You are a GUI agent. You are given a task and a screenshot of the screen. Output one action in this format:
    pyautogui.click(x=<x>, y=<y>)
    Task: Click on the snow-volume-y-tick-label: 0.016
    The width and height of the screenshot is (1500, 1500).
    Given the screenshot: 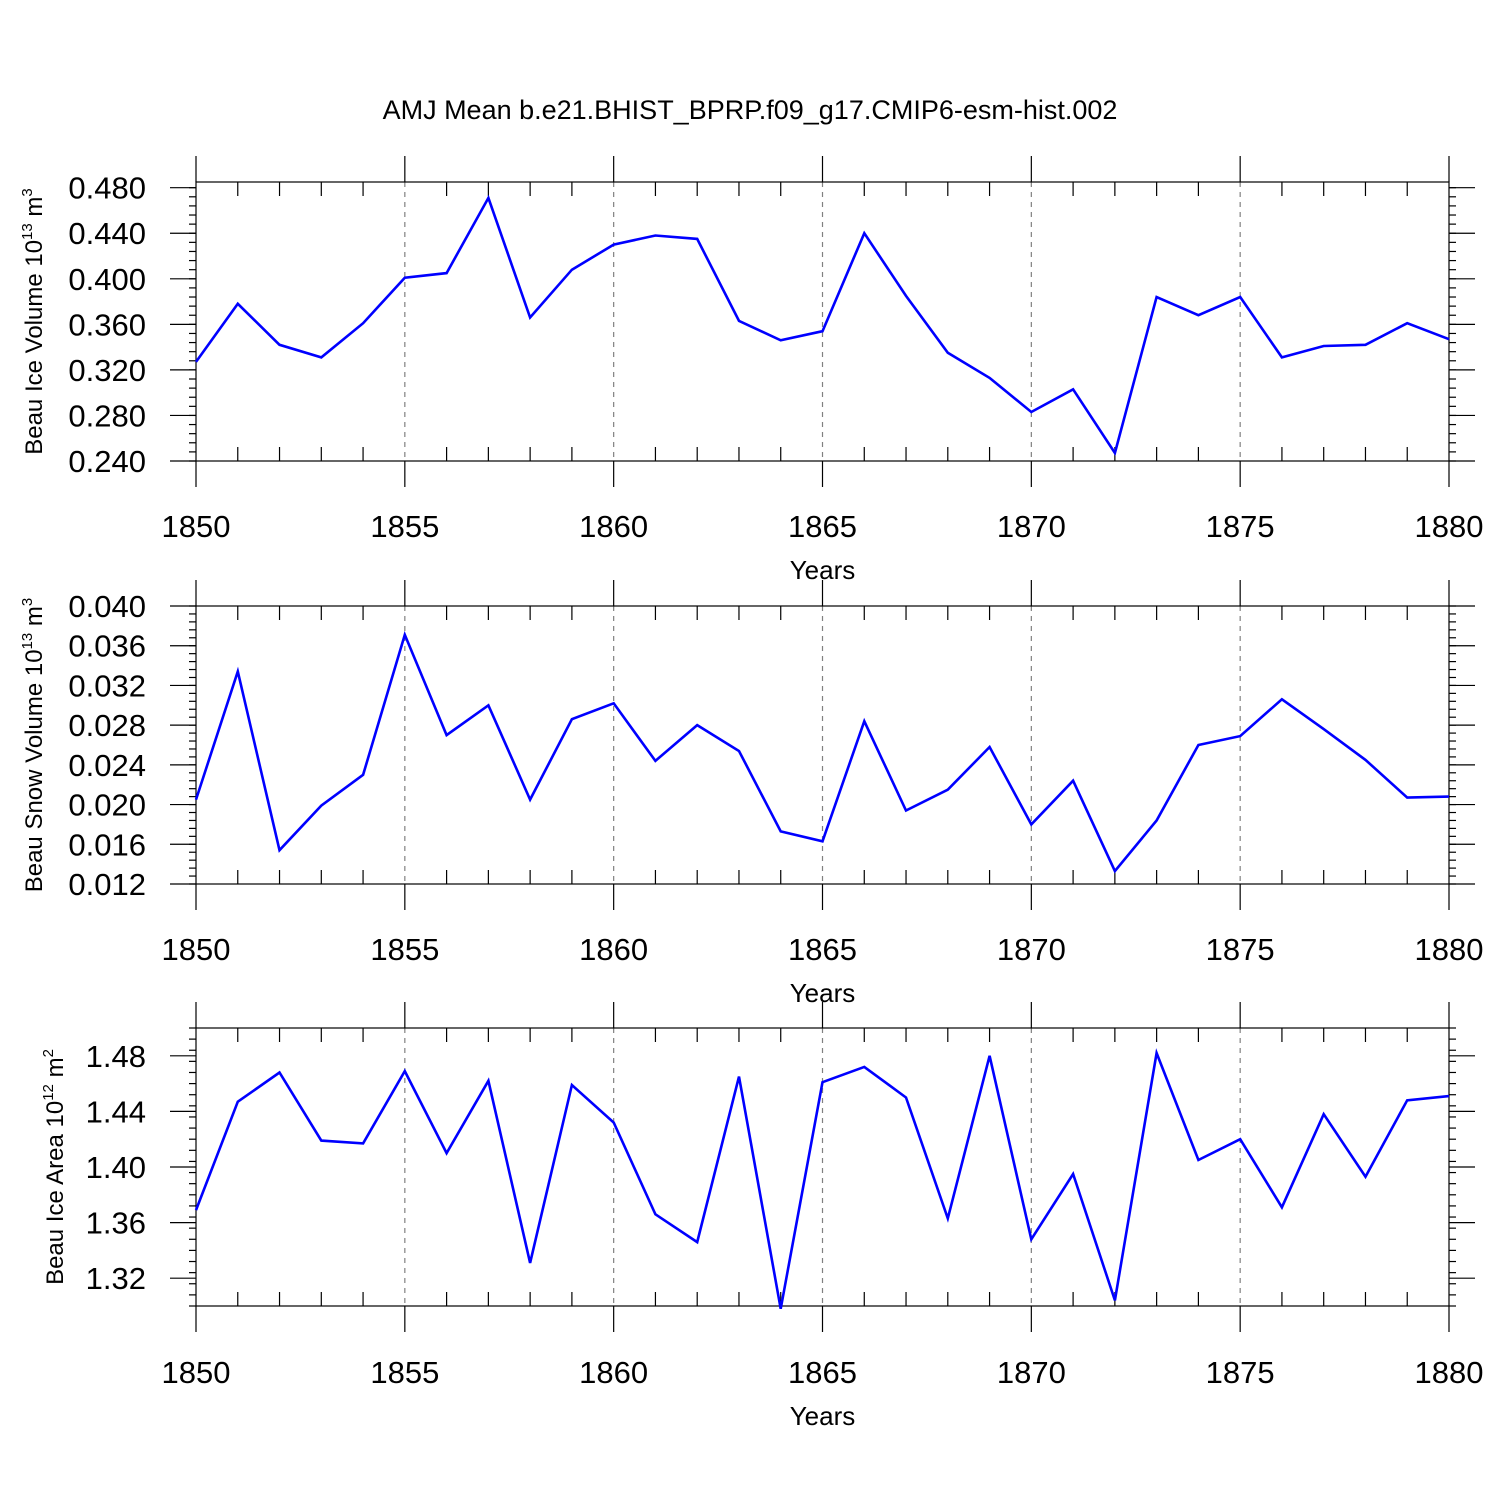 What is the action you would take?
    pyautogui.click(x=107, y=844)
    